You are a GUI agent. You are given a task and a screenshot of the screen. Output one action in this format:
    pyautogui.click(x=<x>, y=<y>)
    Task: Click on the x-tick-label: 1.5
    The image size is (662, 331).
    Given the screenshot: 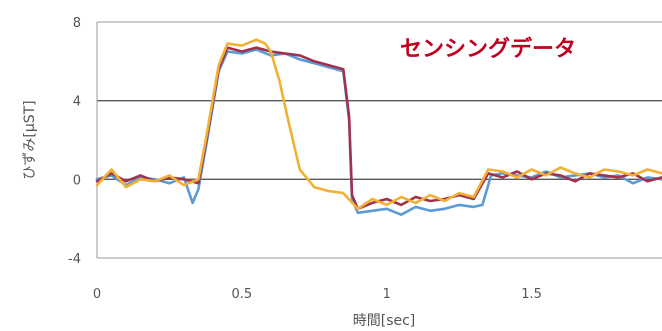 What is the action you would take?
    pyautogui.click(x=531, y=294)
    